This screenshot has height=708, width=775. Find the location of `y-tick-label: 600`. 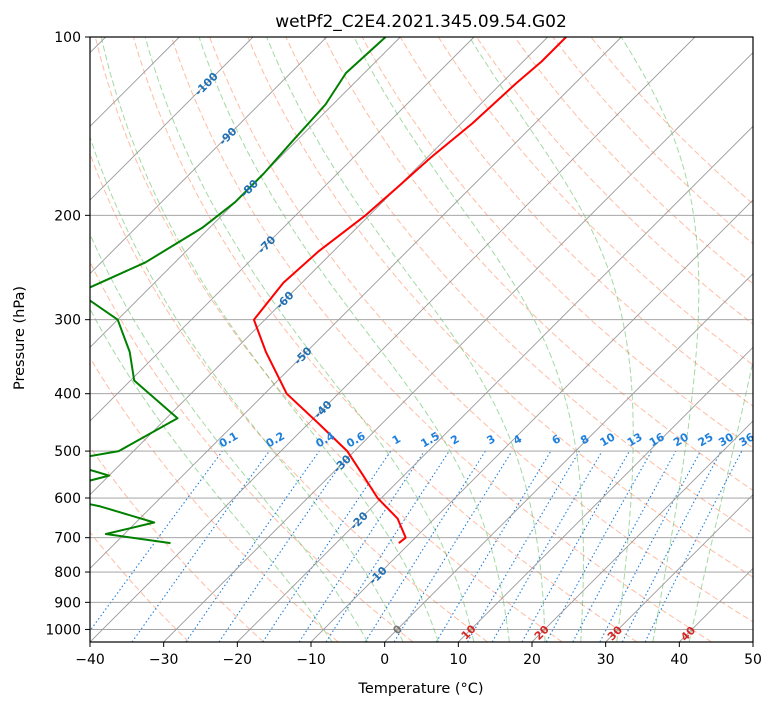

y-tick-label: 600 is located at coordinates (67, 499).